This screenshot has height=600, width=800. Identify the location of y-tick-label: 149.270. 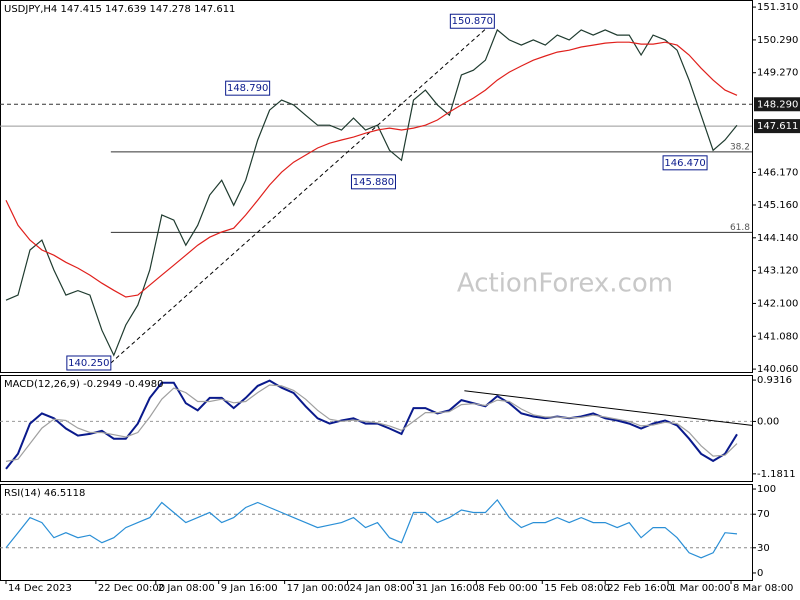
(777, 73).